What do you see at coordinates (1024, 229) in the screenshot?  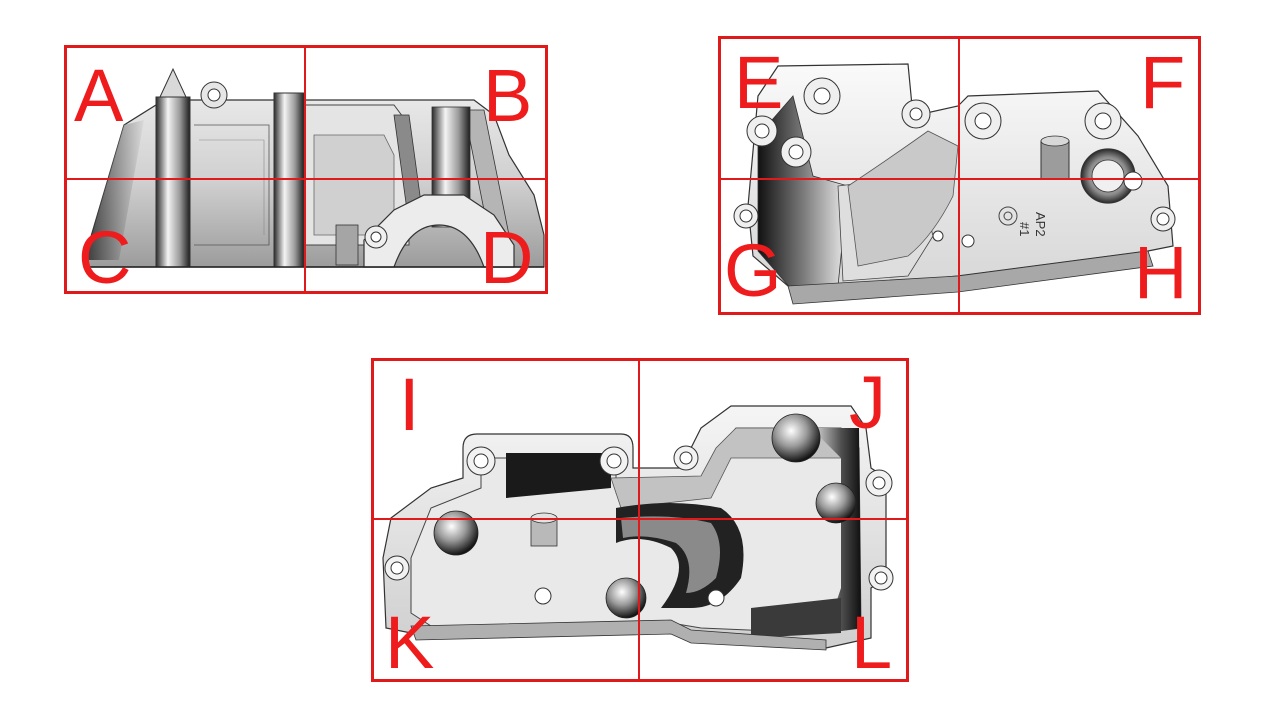 I see `part-marking-number: #1` at bounding box center [1024, 229].